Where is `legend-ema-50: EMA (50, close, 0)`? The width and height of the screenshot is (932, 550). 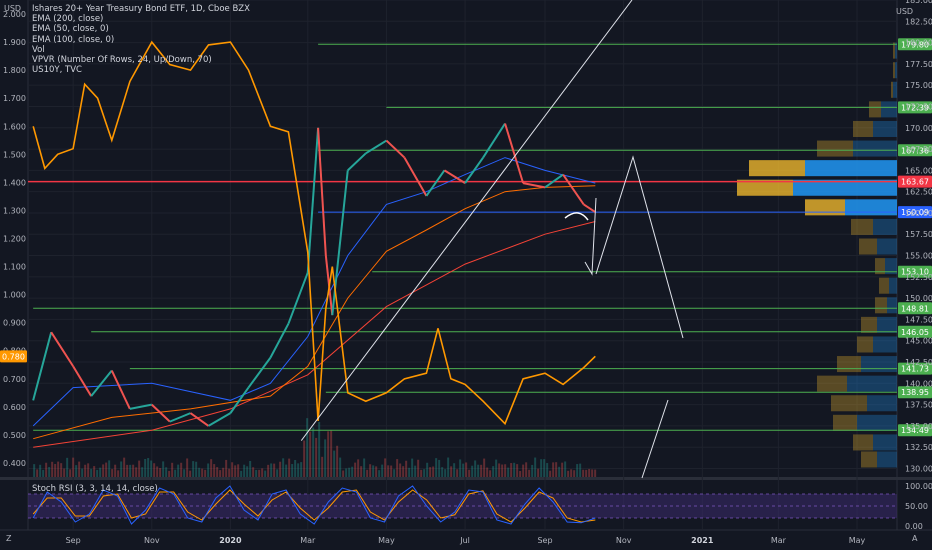
legend-ema-50: EMA (50, close, 0) is located at coordinates (70, 29).